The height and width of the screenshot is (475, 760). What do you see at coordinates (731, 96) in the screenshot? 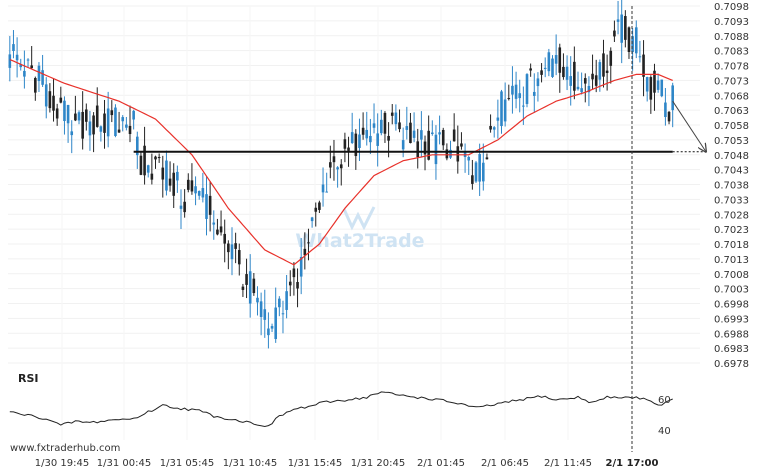
I see `y-tick-label: 0.7068` at bounding box center [731, 96].